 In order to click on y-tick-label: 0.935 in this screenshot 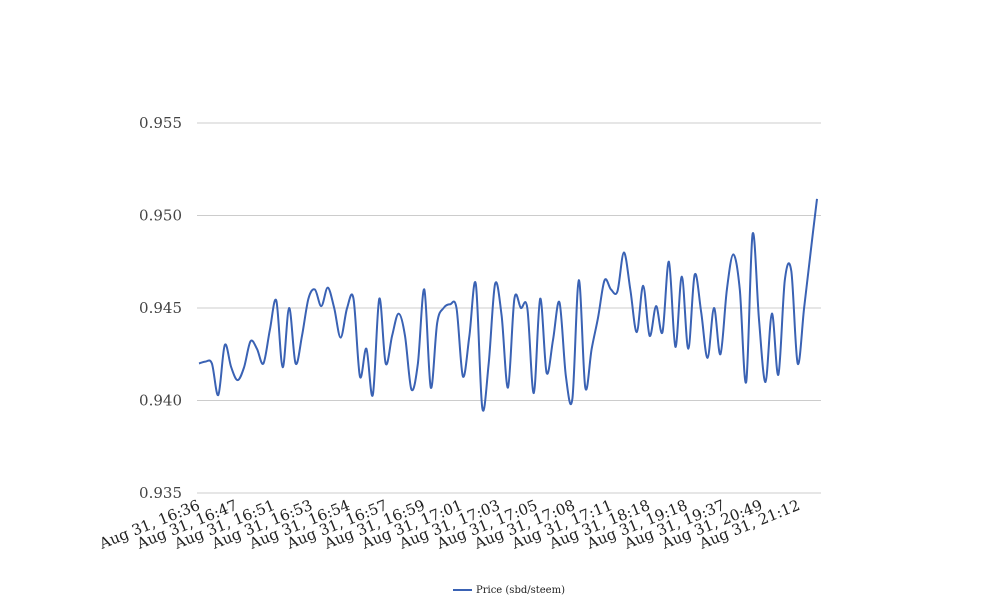, I will do `click(160, 493)`.